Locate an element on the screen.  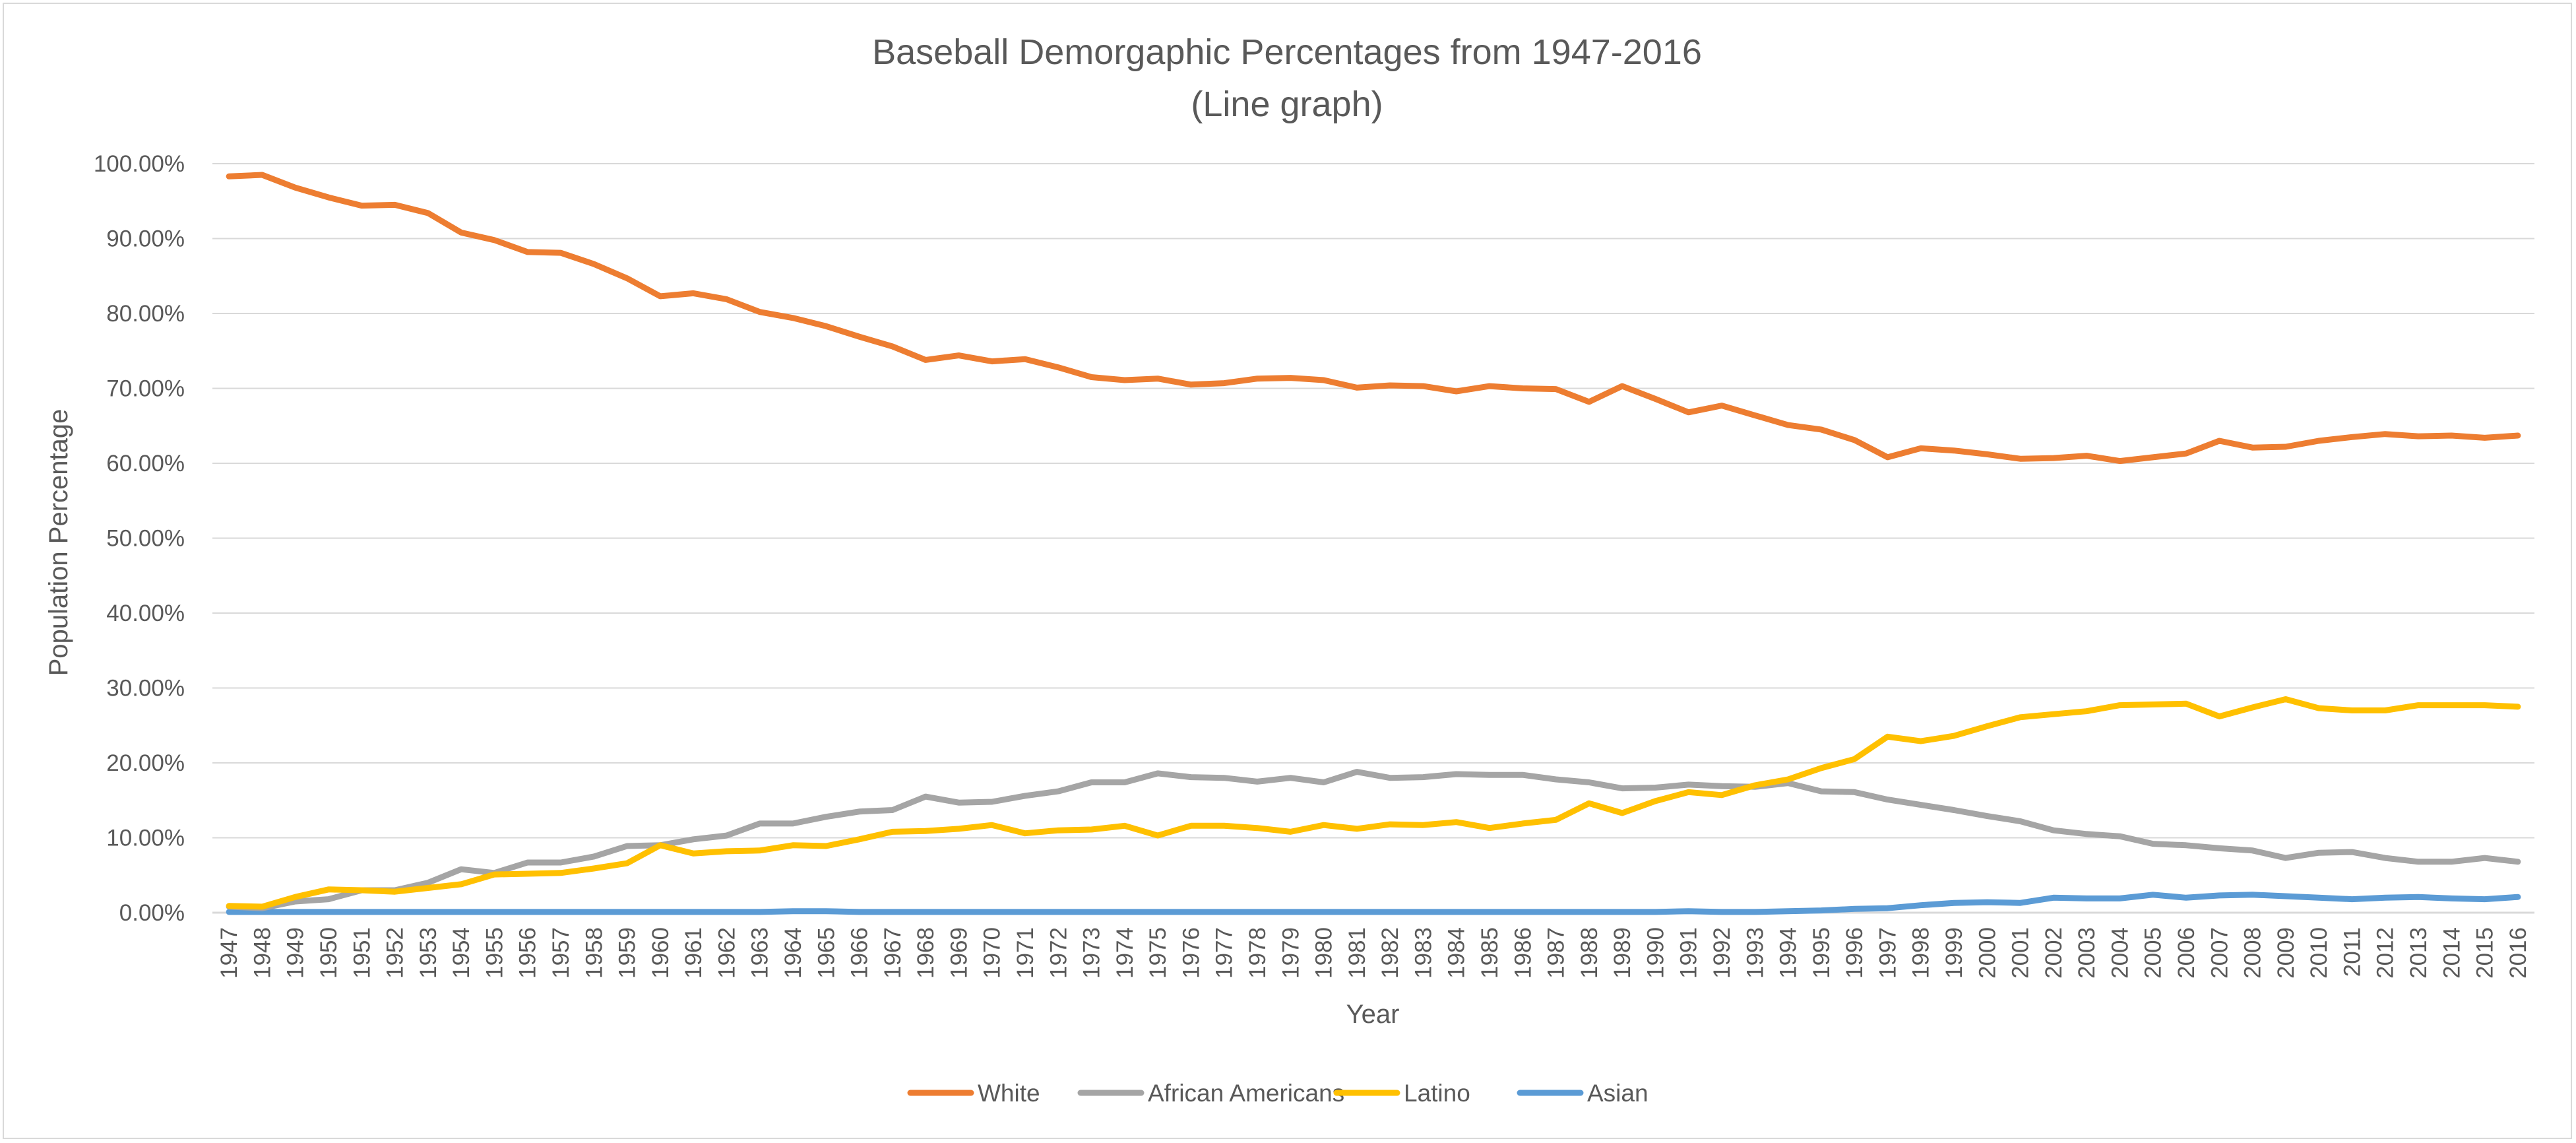
x-tick-label: 1983 is located at coordinates (1423, 953).